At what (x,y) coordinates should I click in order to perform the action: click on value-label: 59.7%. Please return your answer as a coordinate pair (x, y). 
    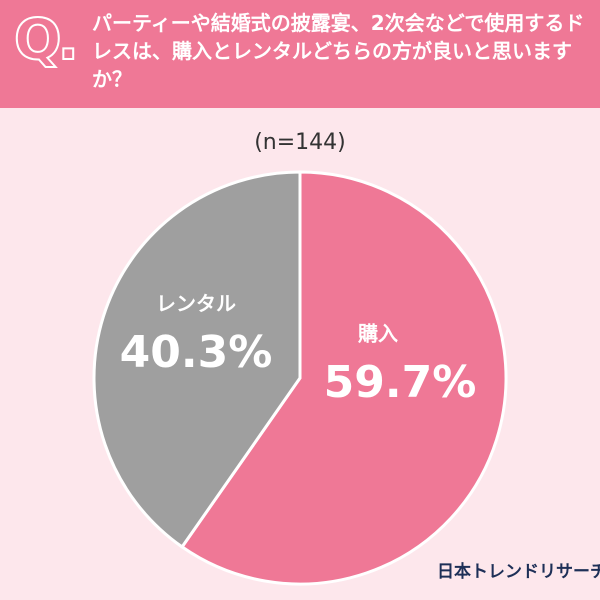
    Looking at the image, I should click on (400, 382).